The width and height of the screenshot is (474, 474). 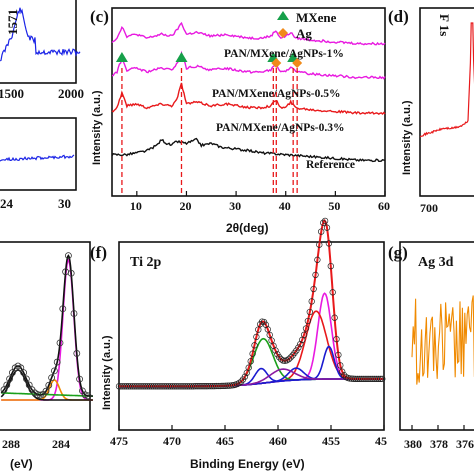 I want to click on c-xtick-label-30: 30, so click(x=235, y=206).